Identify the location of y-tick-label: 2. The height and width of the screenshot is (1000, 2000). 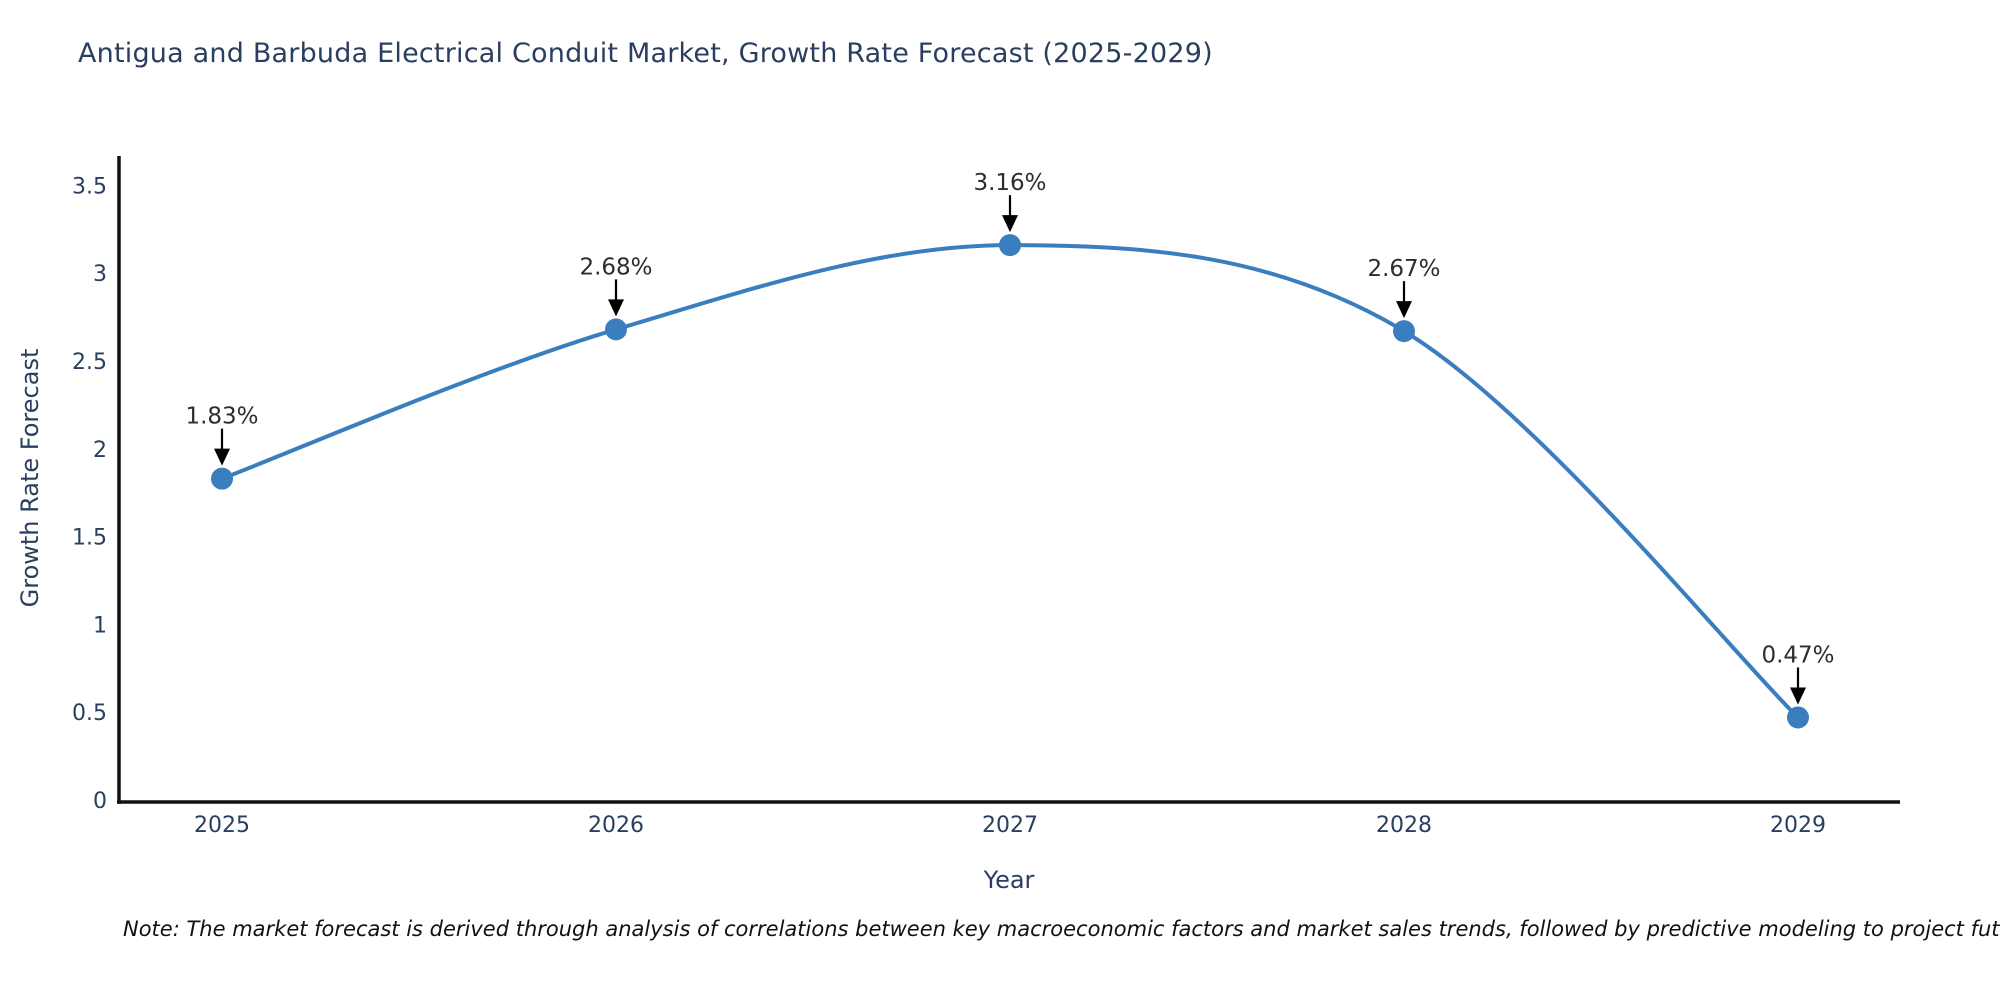
(100, 450).